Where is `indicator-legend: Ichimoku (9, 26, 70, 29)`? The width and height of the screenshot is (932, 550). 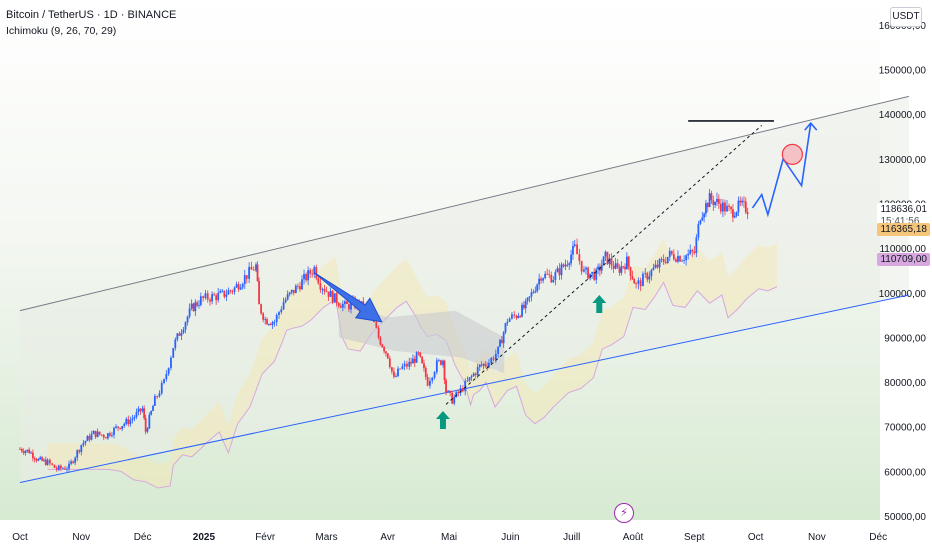 indicator-legend: Ichimoku (9, 26, 70, 29) is located at coordinates (61, 31).